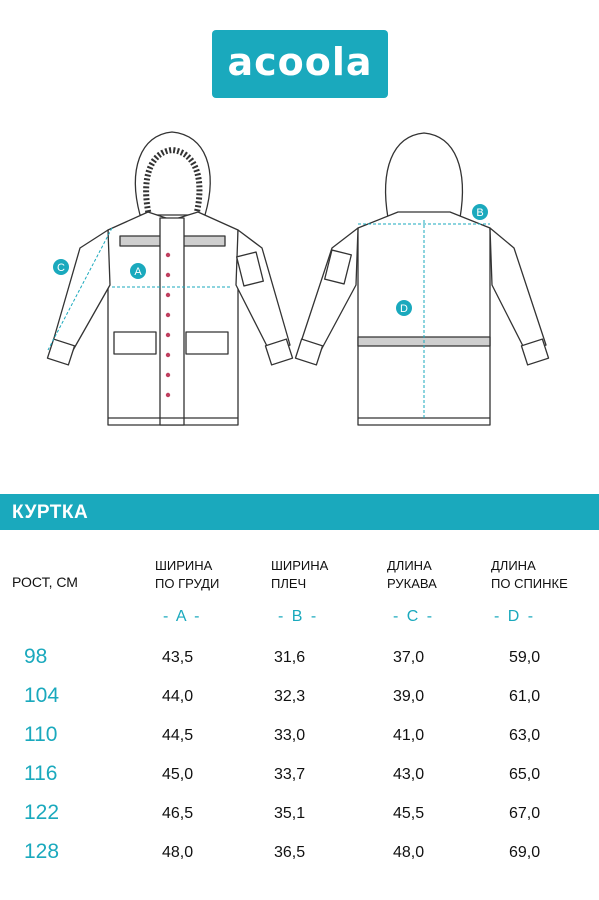 The image size is (599, 900). I want to click on chest-width-cell: 46,5, so click(178, 813).